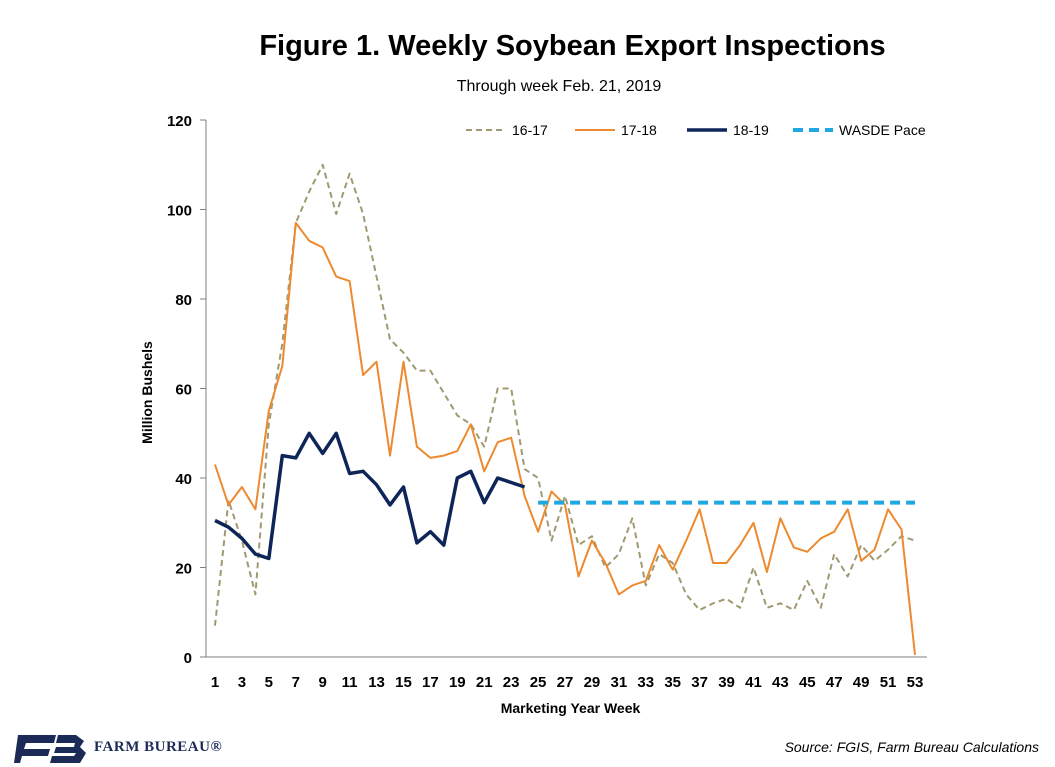 The width and height of the screenshot is (1055, 767). What do you see at coordinates (807, 682) in the screenshot?
I see `x-tick-label: 45` at bounding box center [807, 682].